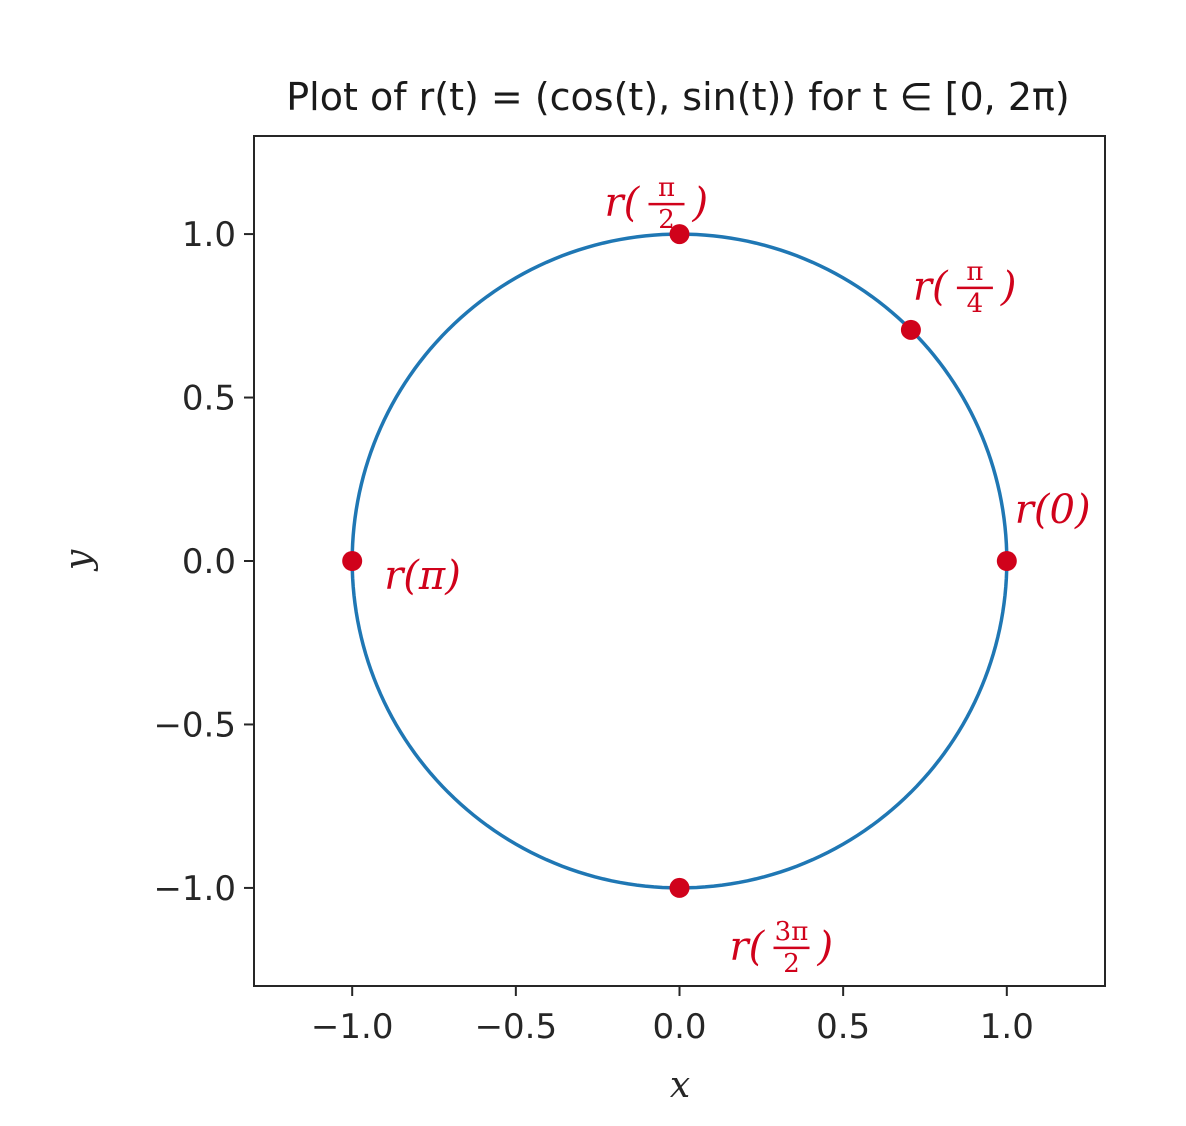  What do you see at coordinates (78, 560) in the screenshot?
I see `y-axis-label: y` at bounding box center [78, 560].